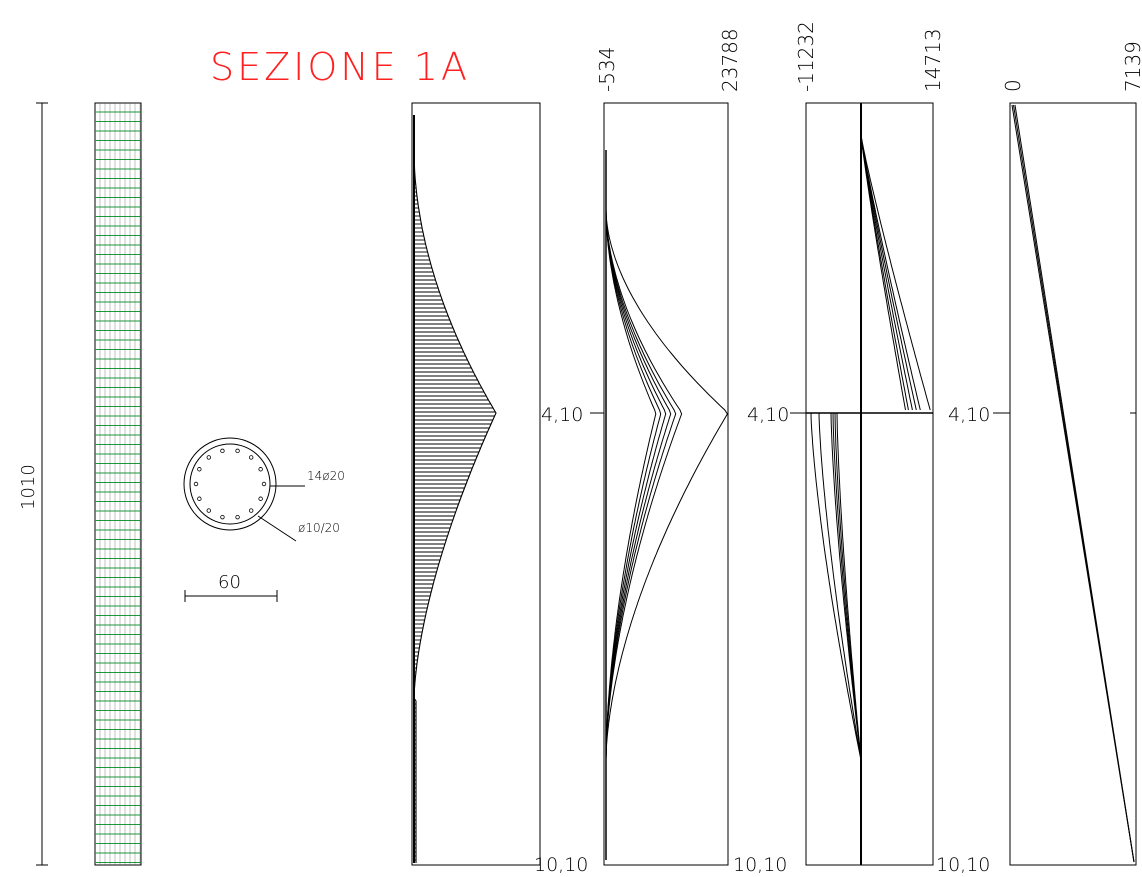 The image size is (1142, 877). Describe the element at coordinates (768, 415) in the screenshot. I see `shear-mid-depth-label: 4,10` at that location.